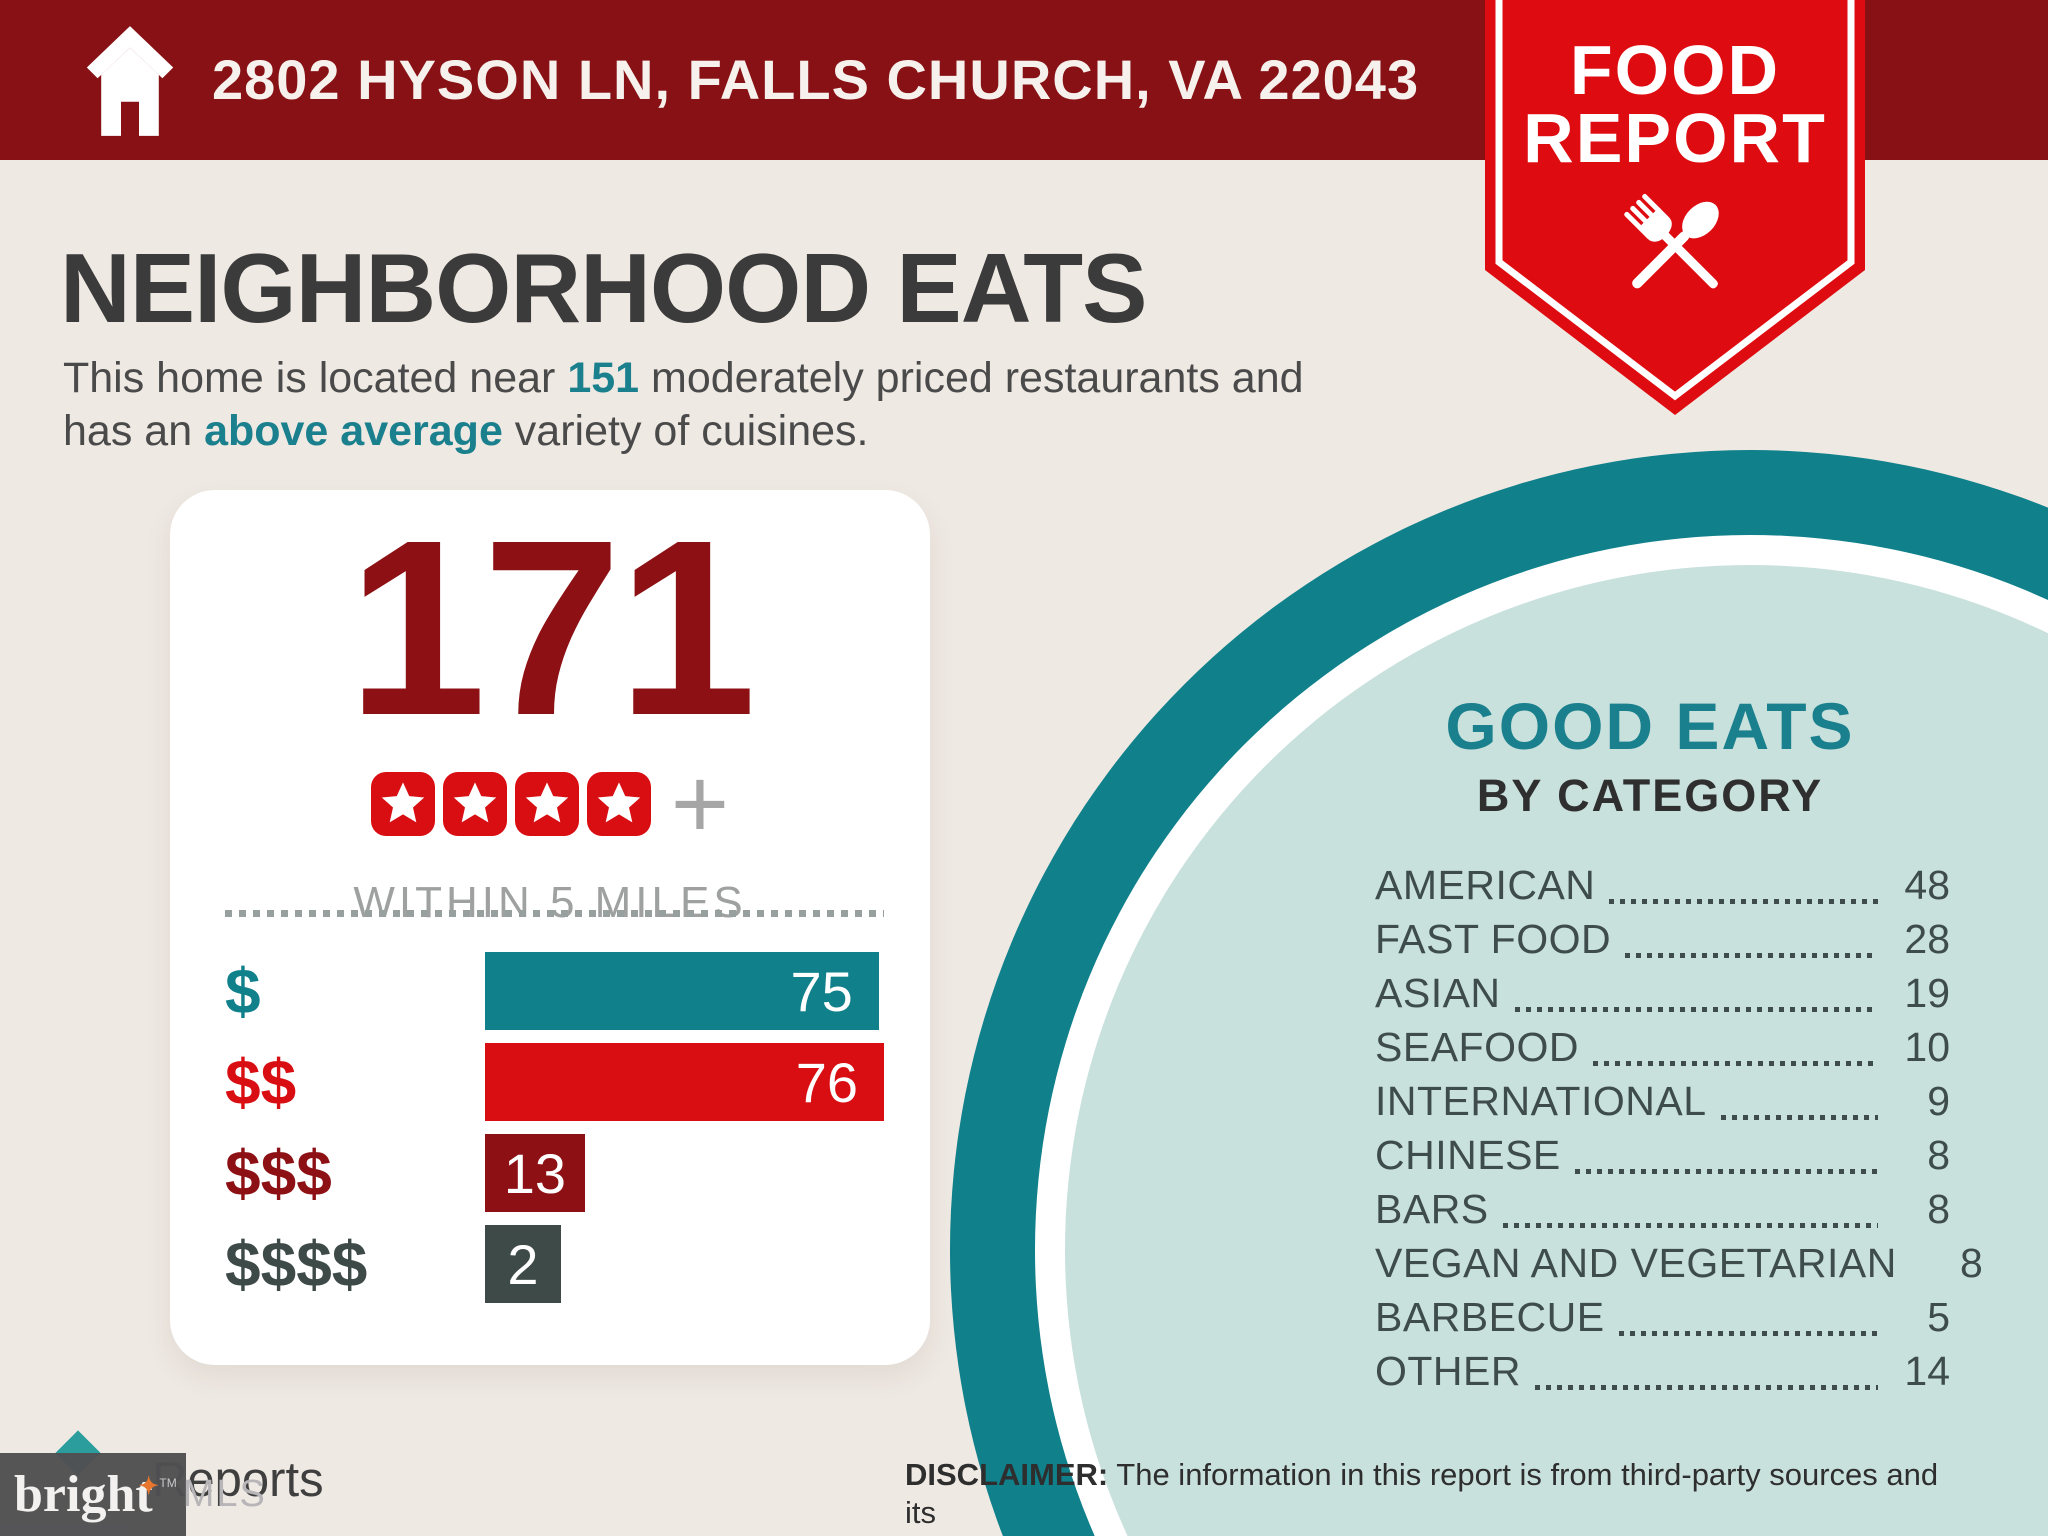 This screenshot has width=2048, height=1536. What do you see at coordinates (1448, 1371) in the screenshot?
I see `category-label: OTHER` at bounding box center [1448, 1371].